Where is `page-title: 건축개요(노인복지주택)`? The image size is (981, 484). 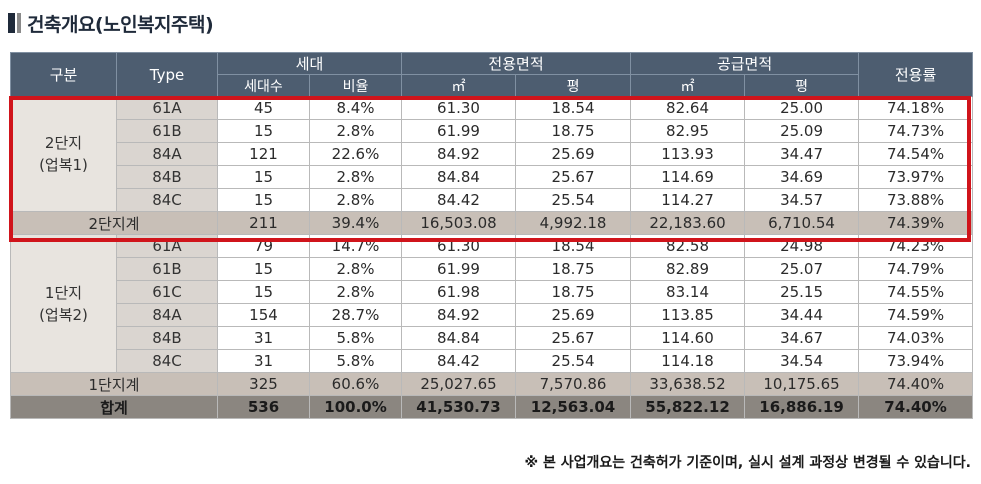 page-title: 건축개요(노인복지주택) is located at coordinates (111, 23).